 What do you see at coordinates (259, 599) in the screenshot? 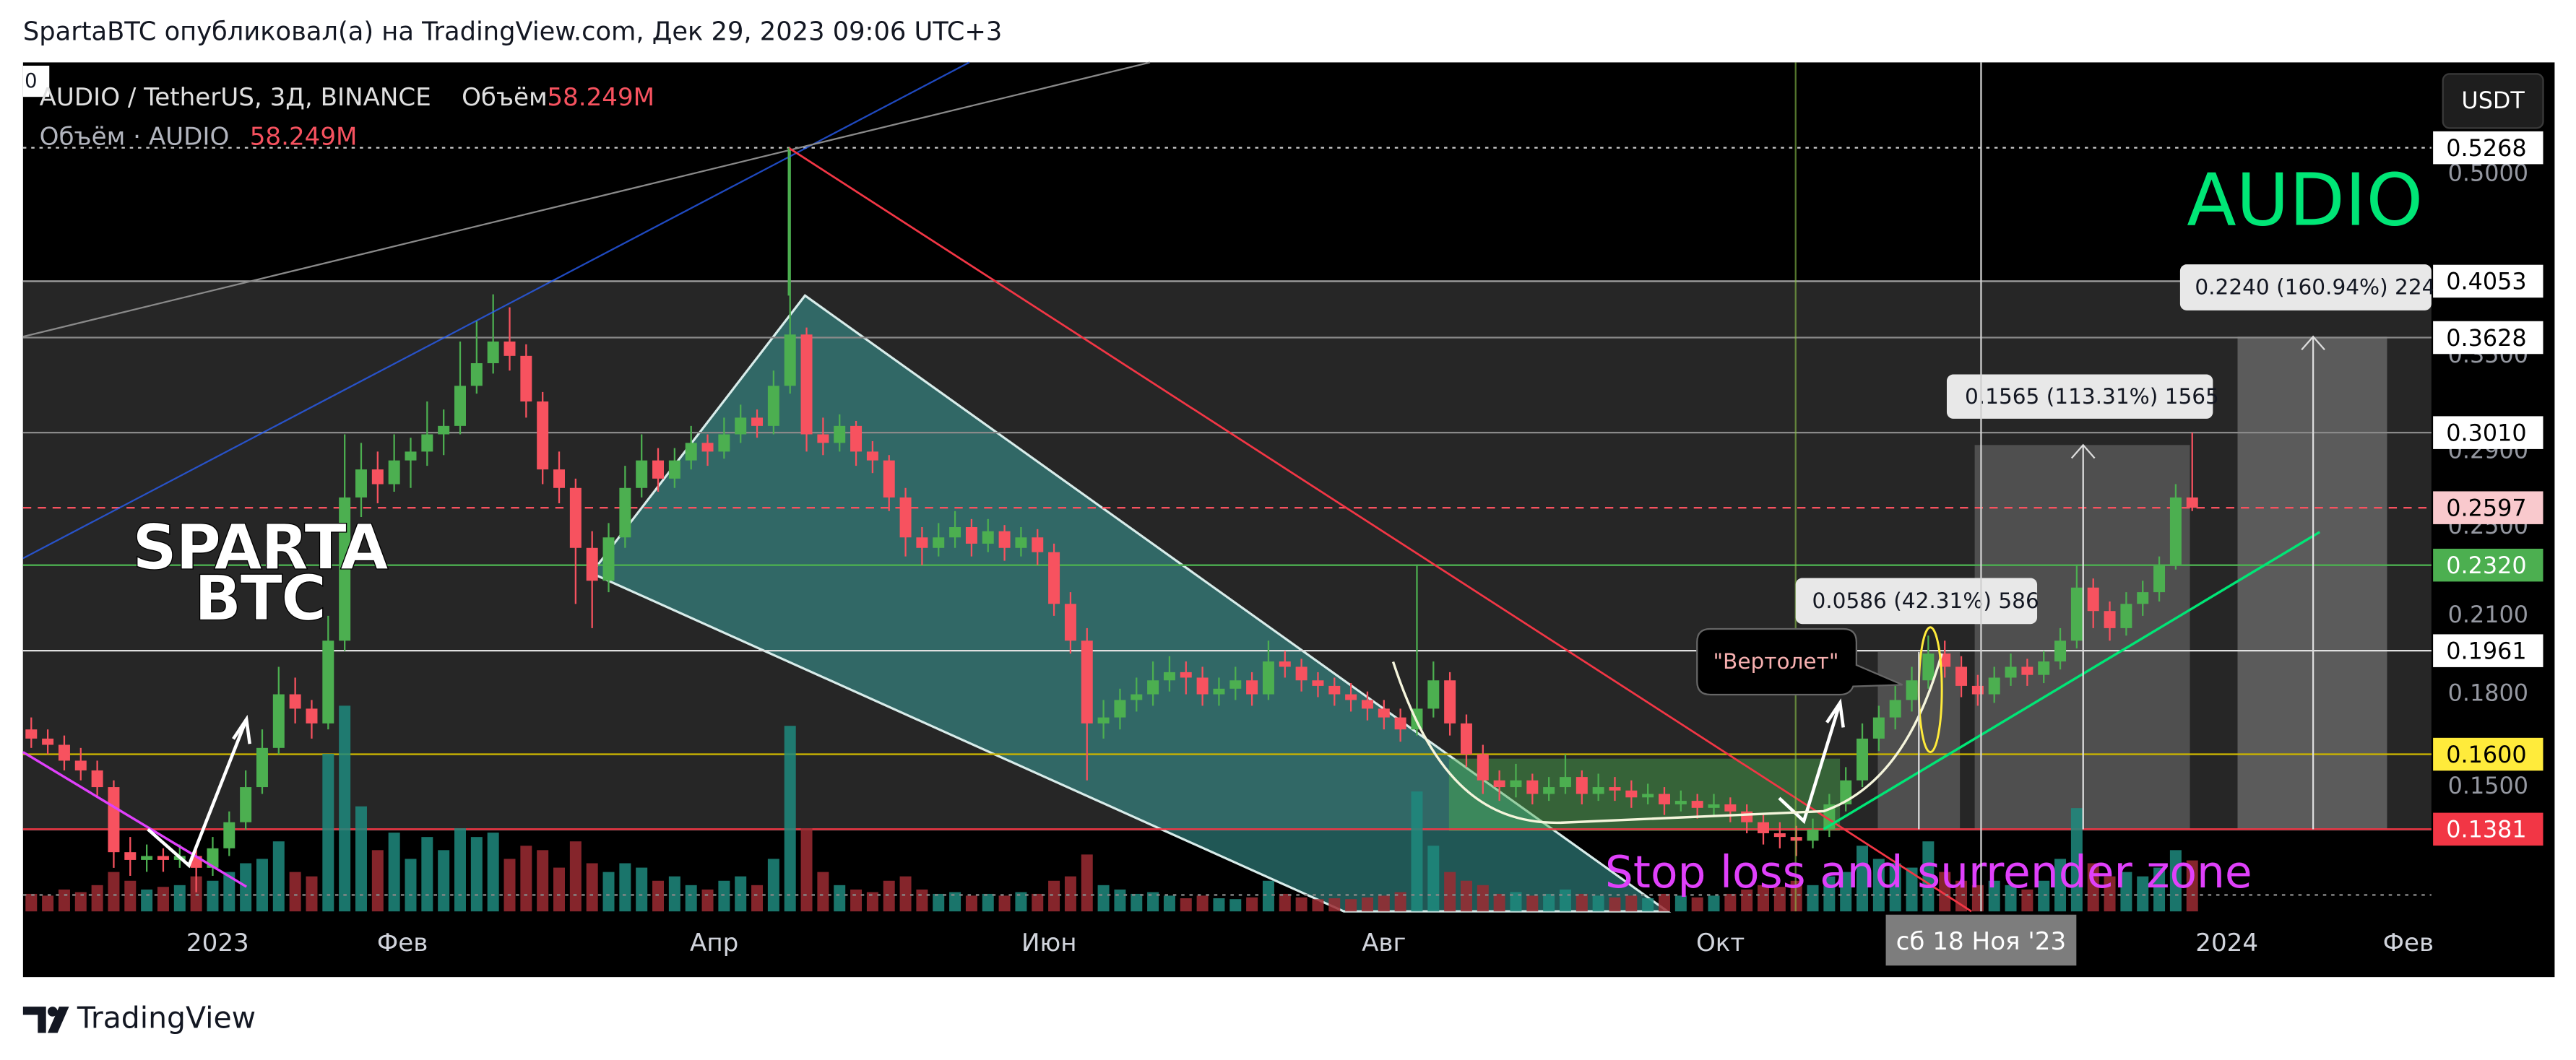
I see `watermark: BTC` at bounding box center [259, 599].